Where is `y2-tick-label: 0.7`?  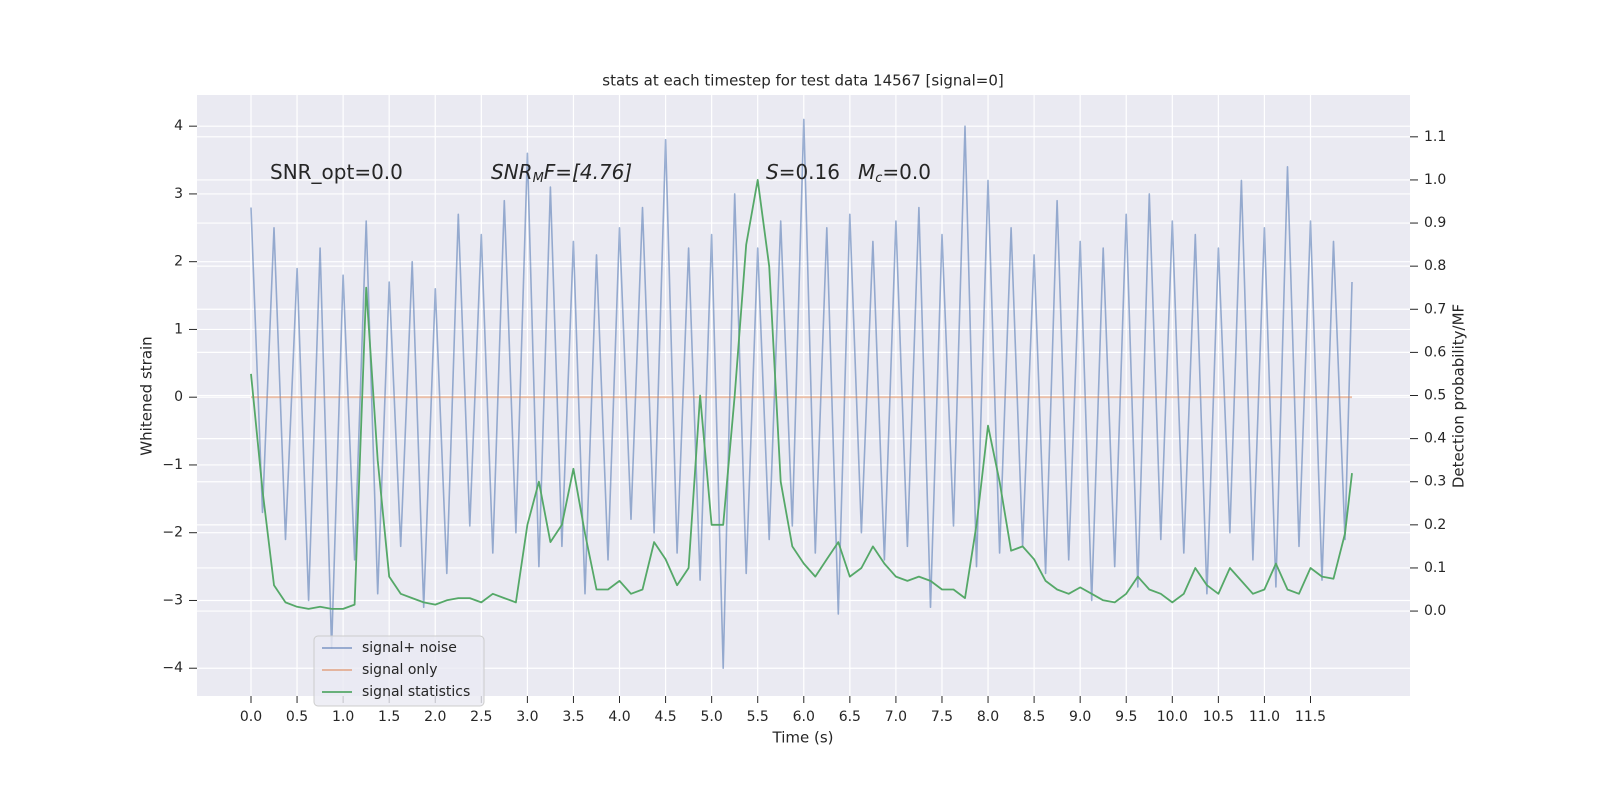 y2-tick-label: 0.7 is located at coordinates (1435, 309).